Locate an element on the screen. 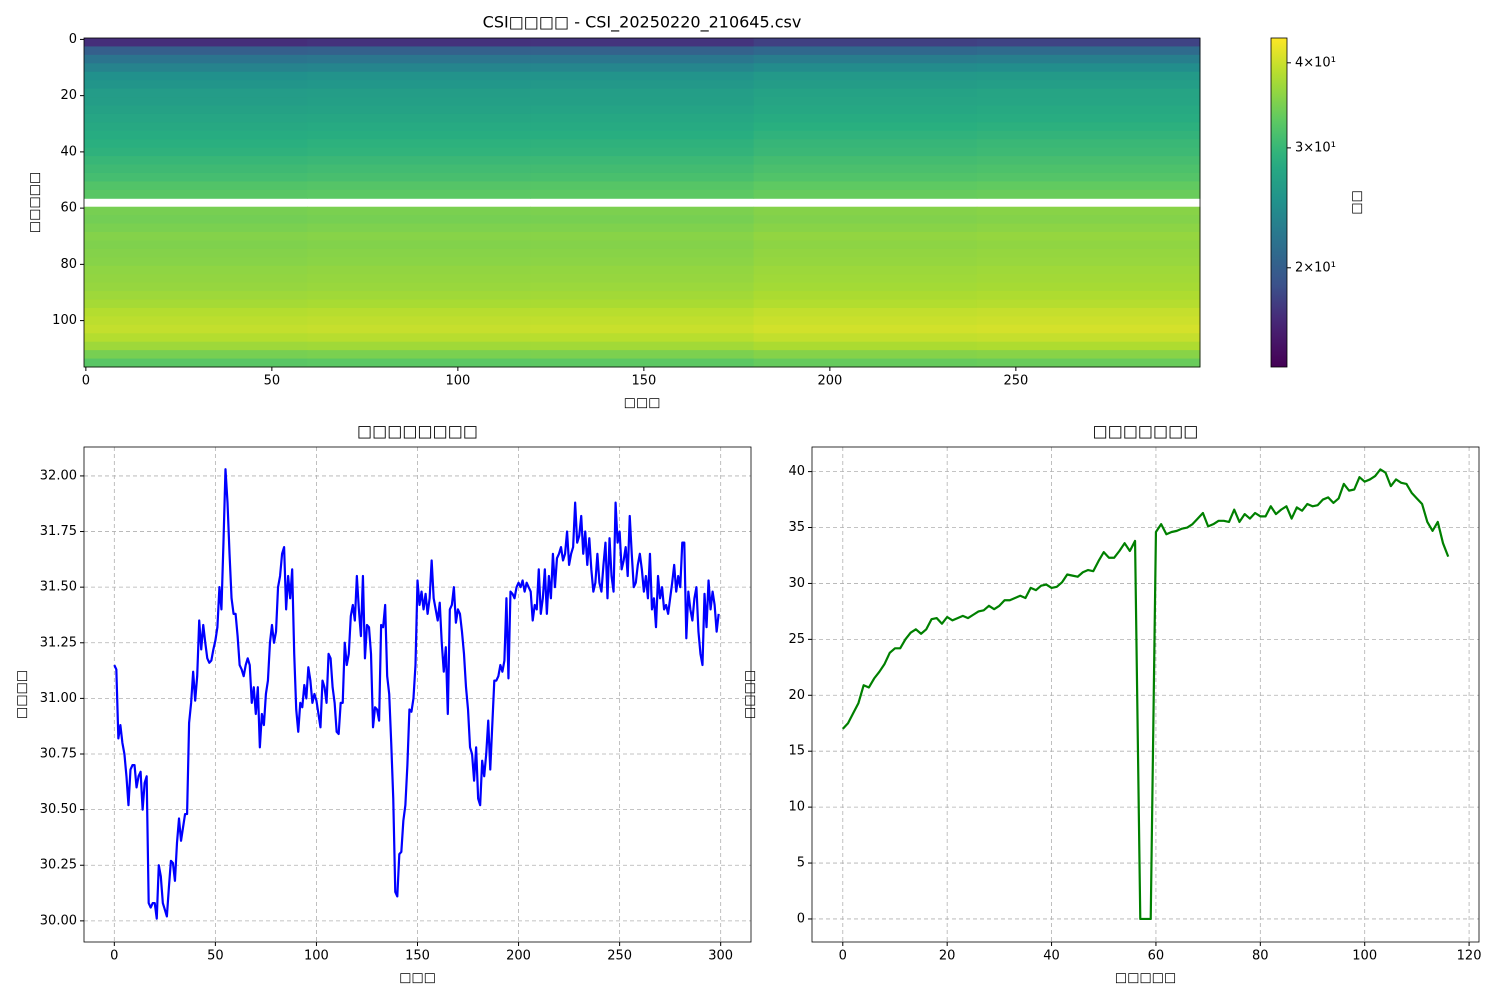  x-tick-label: 150 is located at coordinates (417, 956).